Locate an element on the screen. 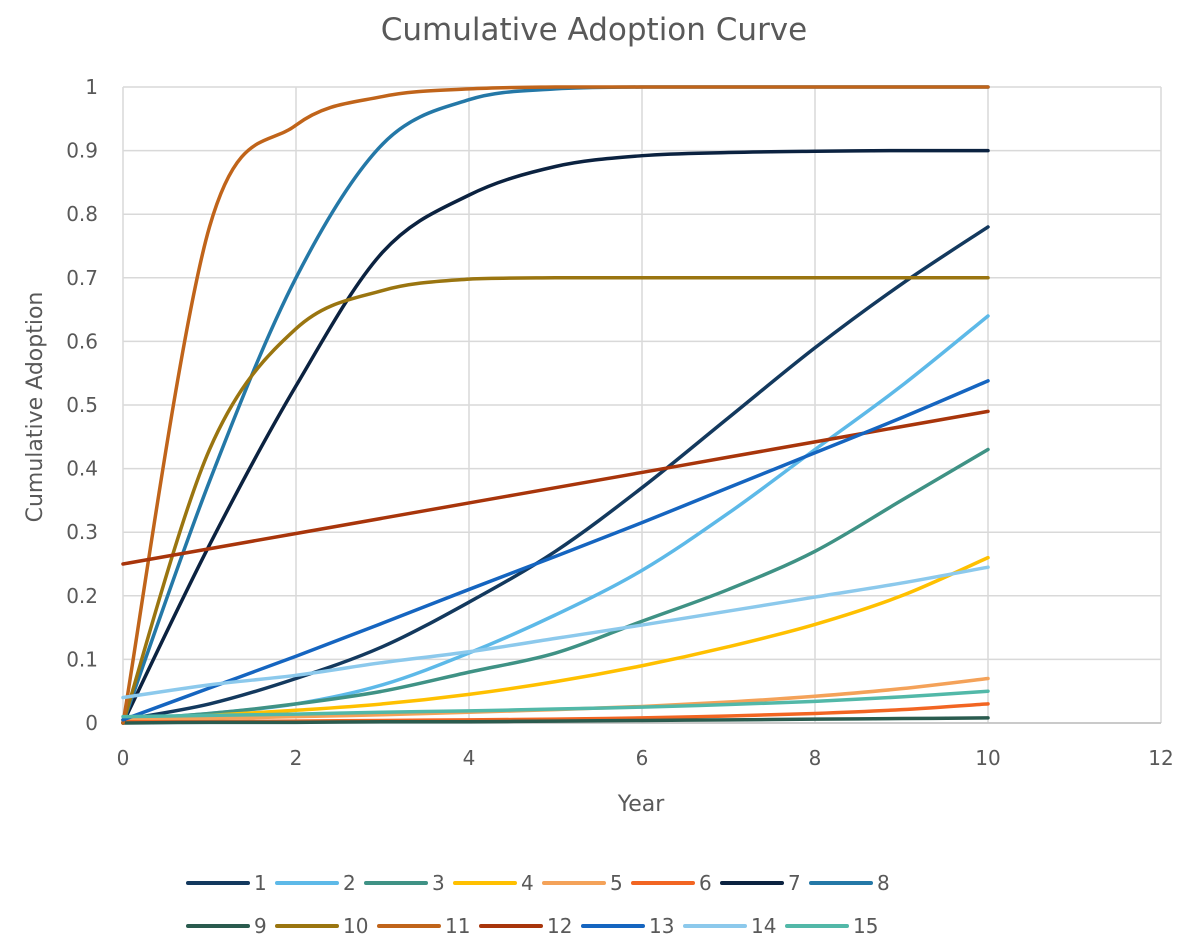 The image size is (1199, 943). legend-label-12: 12 is located at coordinates (559, 926).